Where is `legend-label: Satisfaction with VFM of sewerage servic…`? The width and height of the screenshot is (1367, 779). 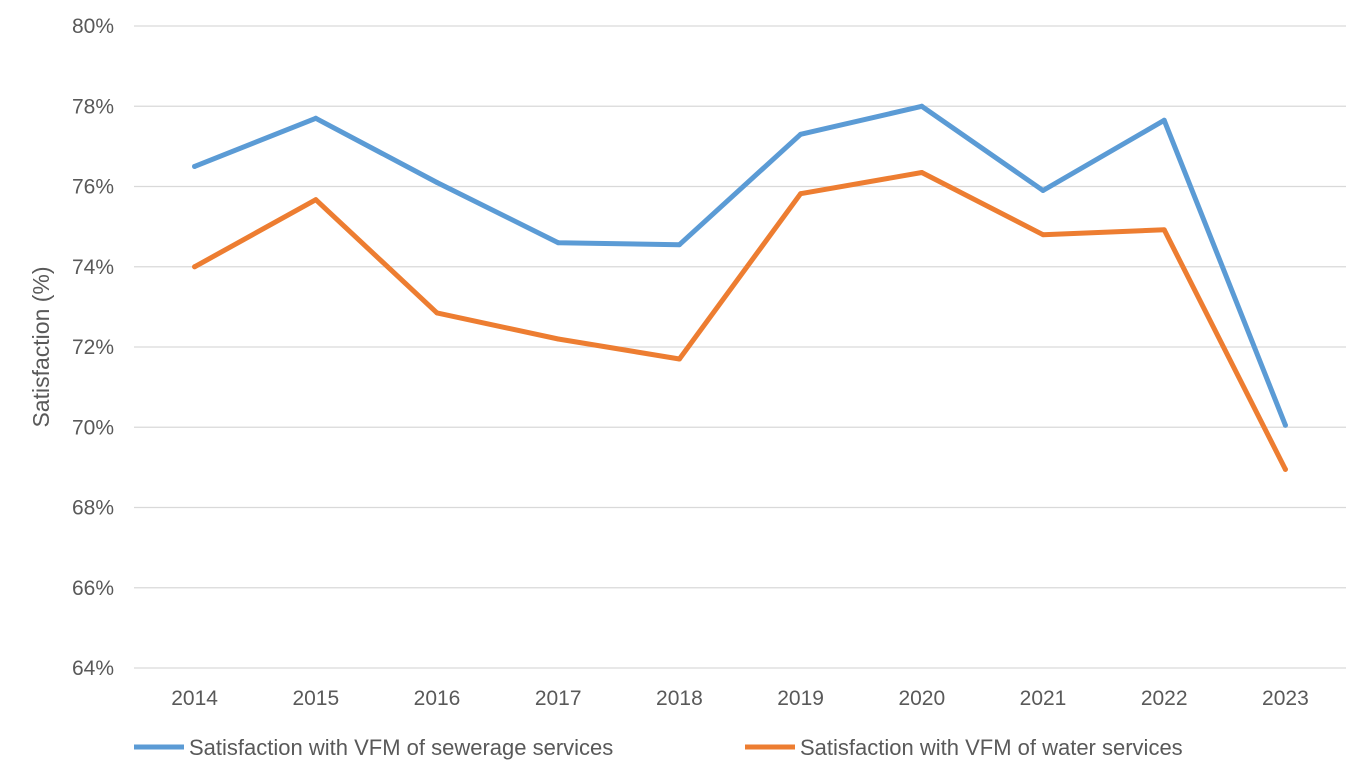
legend-label: Satisfaction with VFM of sewerage servic… is located at coordinates (401, 747).